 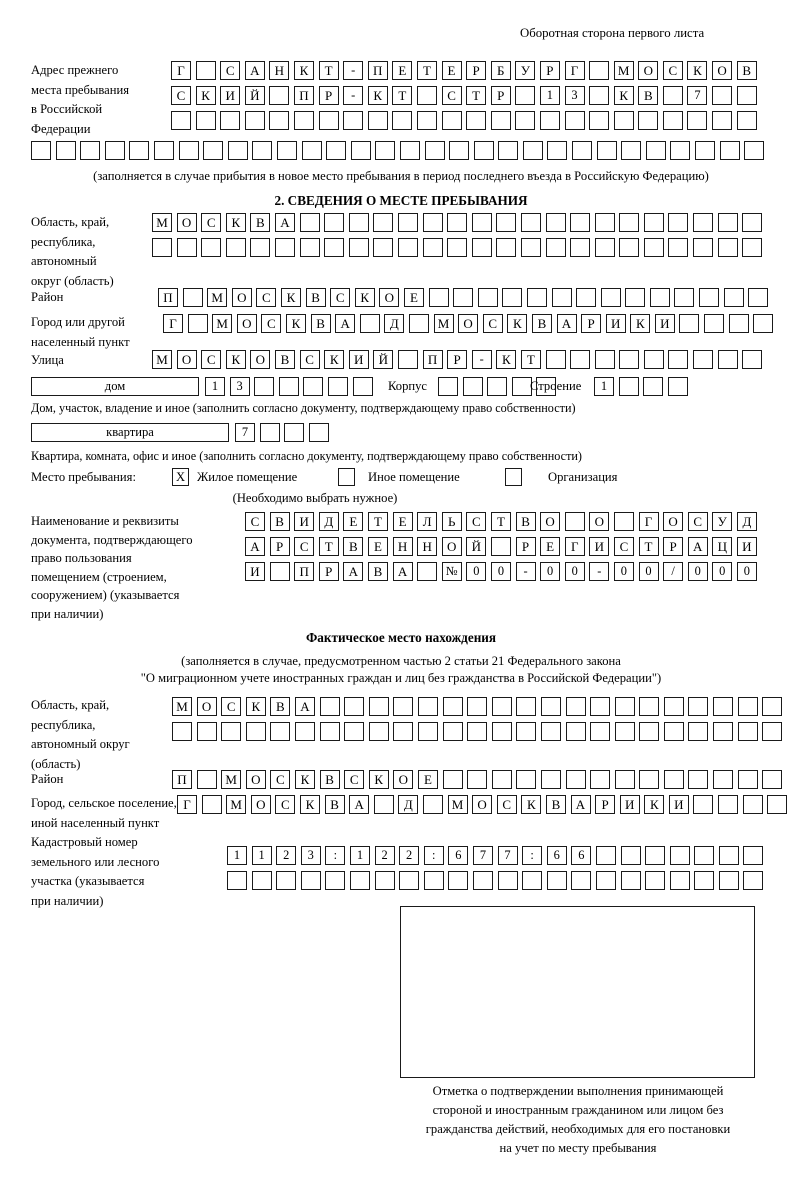 What do you see at coordinates (384, 855) in the screenshot?
I see `cadastral-r1-cell-7: 2` at bounding box center [384, 855].